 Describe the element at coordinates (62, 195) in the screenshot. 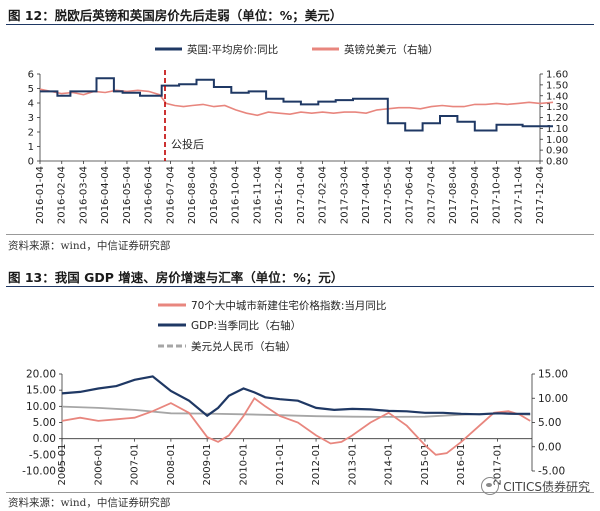

I see `x-tick-label: 2016-02-04` at that location.